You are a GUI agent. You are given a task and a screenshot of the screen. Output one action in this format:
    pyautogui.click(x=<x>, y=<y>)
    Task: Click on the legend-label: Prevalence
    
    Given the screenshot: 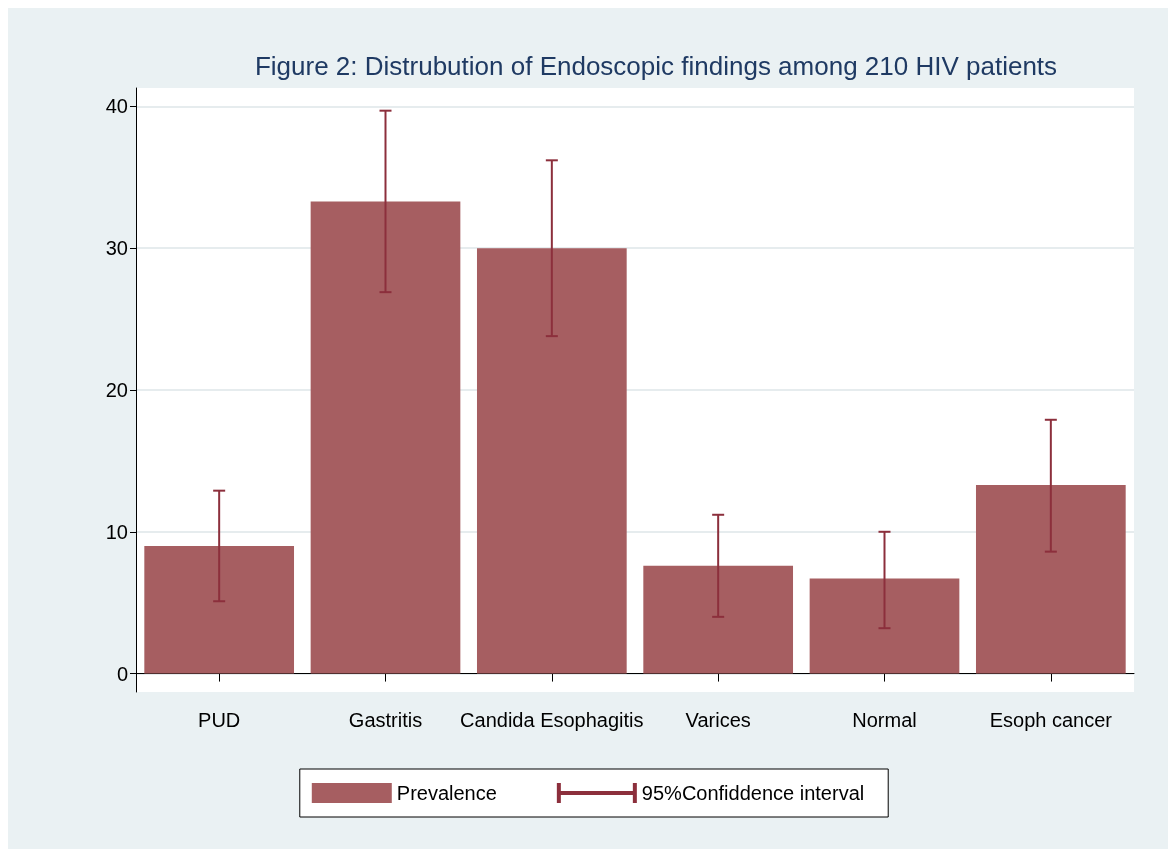 What is the action you would take?
    pyautogui.click(x=446, y=793)
    